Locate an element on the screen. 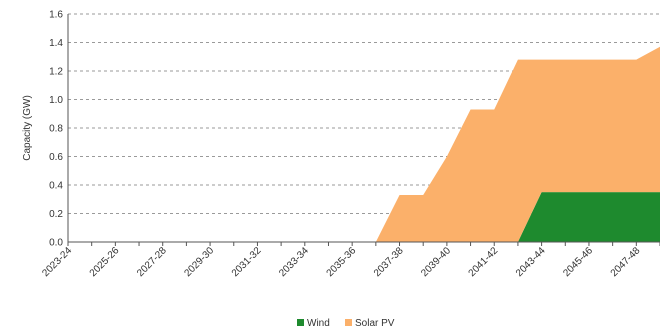 The image size is (660, 333). y-tick-label: 1.0 is located at coordinates (56, 100).